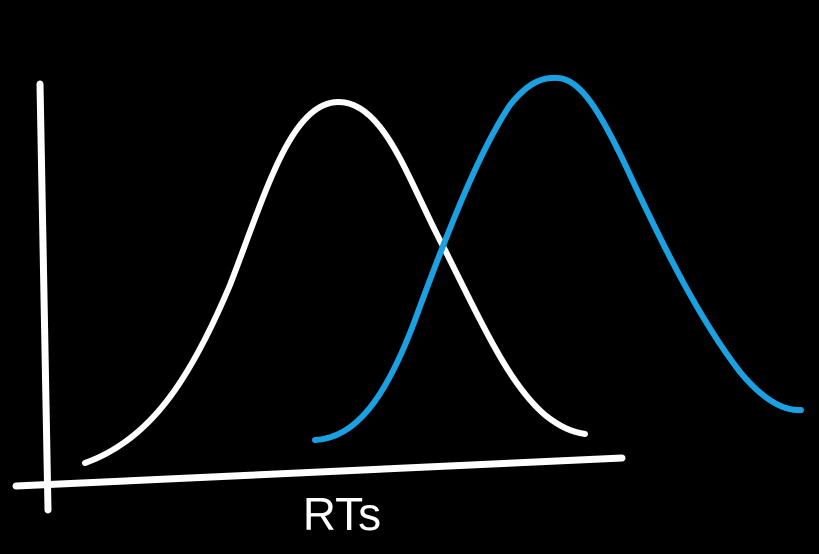 The image size is (819, 554). Describe the element at coordinates (319, 472) in the screenshot. I see `x-axis-line` at that location.